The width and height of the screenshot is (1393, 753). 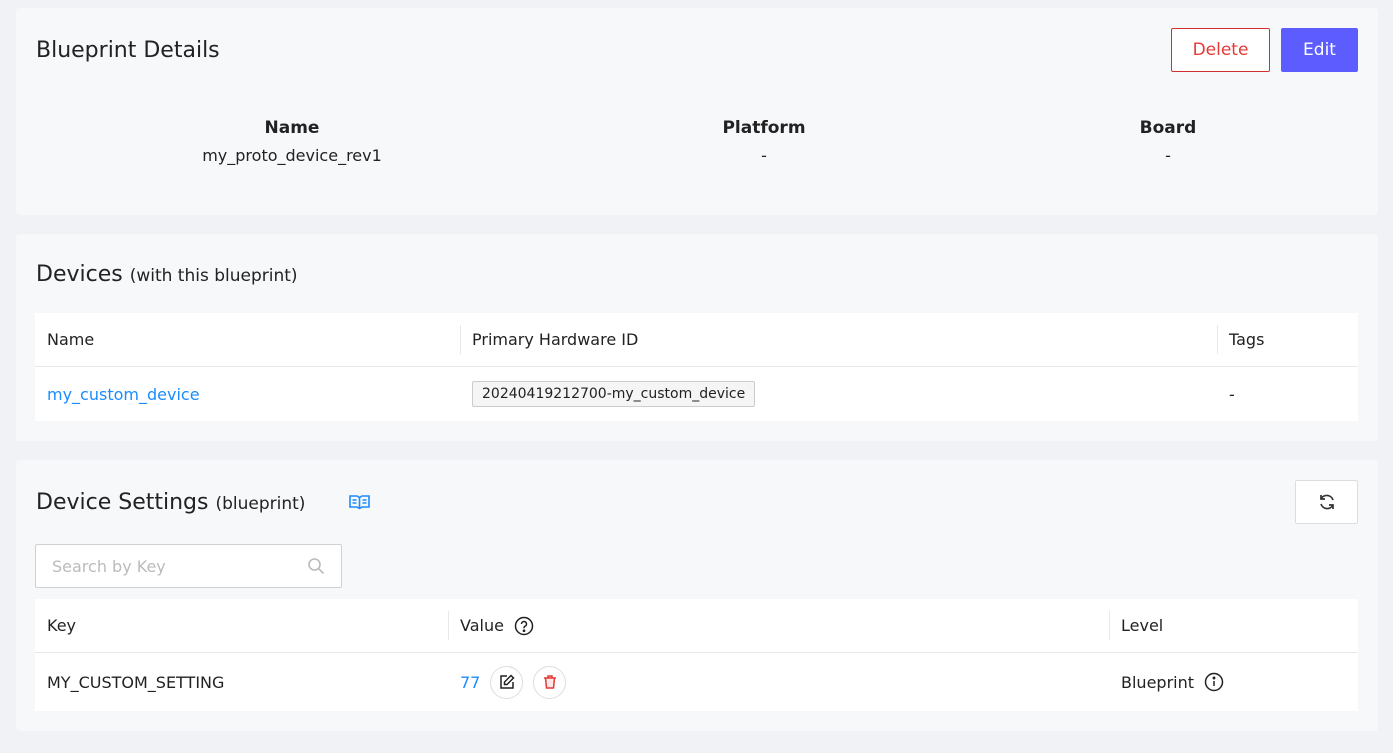 I want to click on column-header: Key, so click(x=62, y=625).